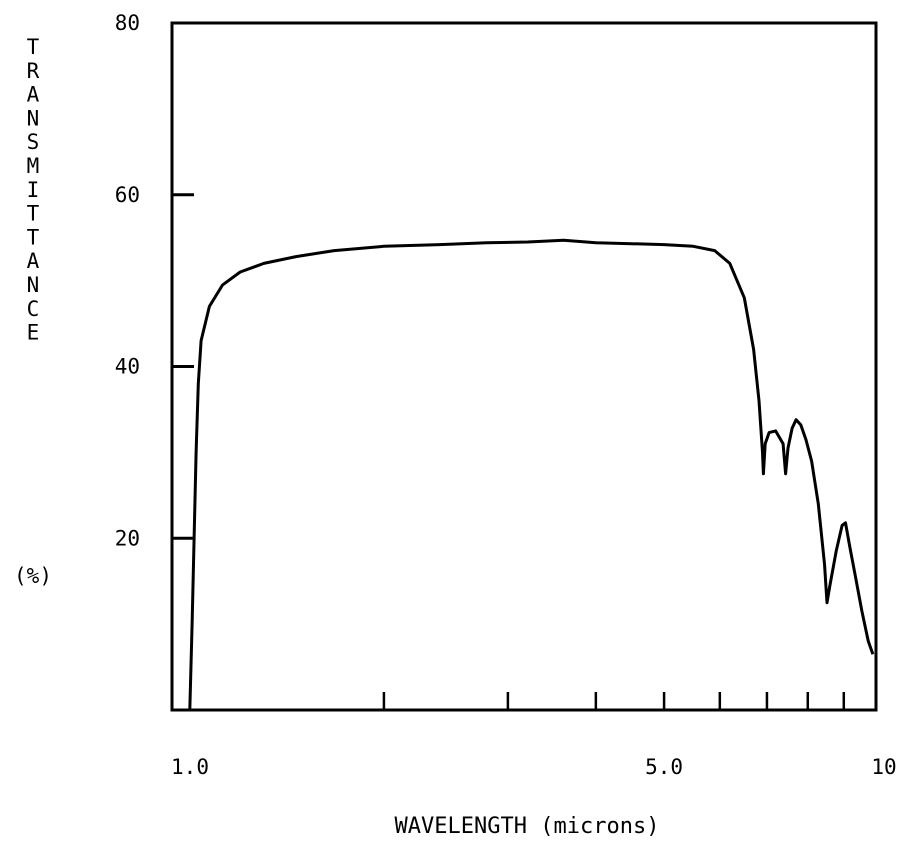 This screenshot has height=848, width=905. Describe the element at coordinates (127, 195) in the screenshot. I see `y-tick-label-2: 60` at that location.